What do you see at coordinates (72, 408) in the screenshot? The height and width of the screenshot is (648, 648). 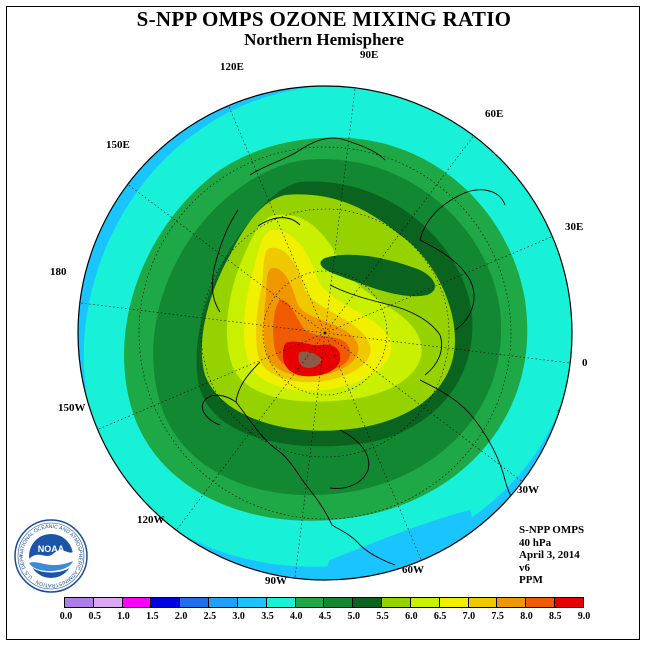 I see `longitude-label: 150W` at bounding box center [72, 408].